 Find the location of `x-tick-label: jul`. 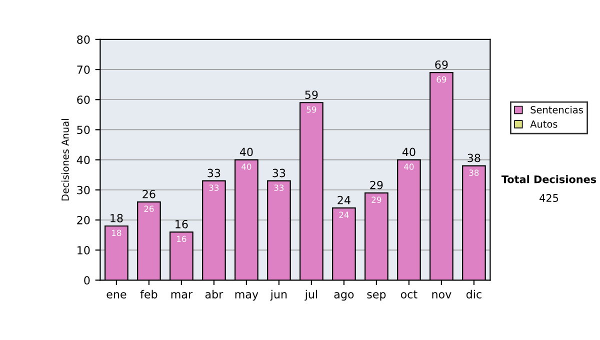

x-tick-label: jul is located at coordinates (311, 295).